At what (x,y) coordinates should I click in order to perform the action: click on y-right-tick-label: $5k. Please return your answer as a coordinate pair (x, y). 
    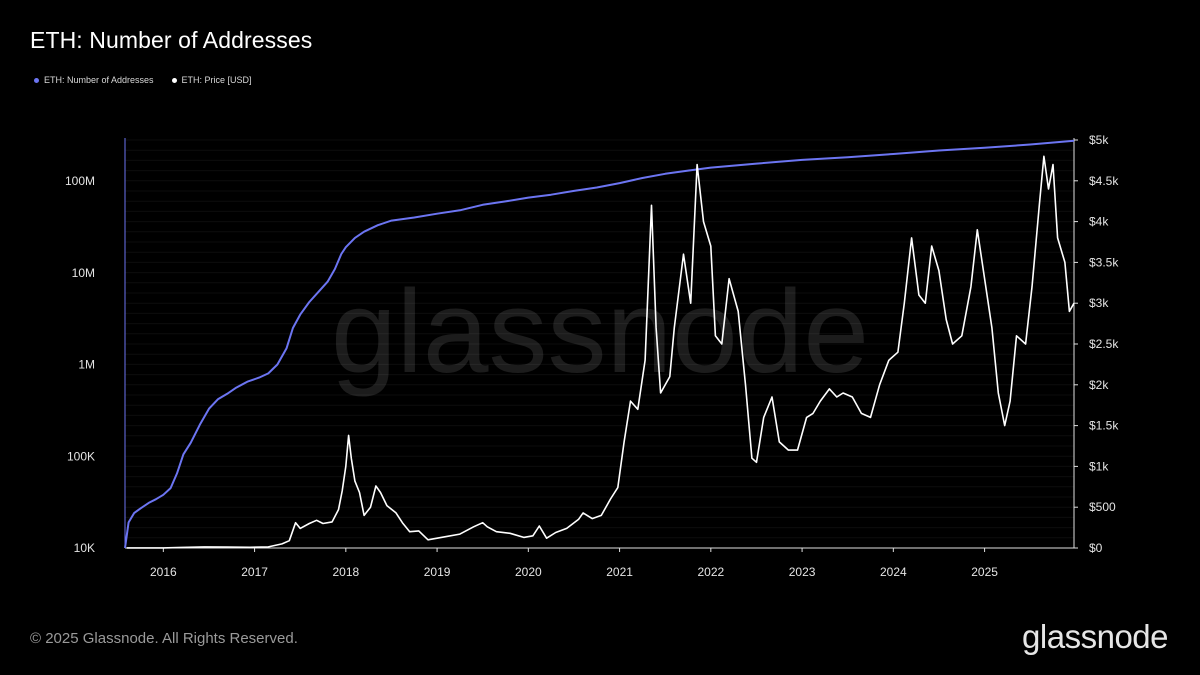
    Looking at the image, I should click on (1099, 140).